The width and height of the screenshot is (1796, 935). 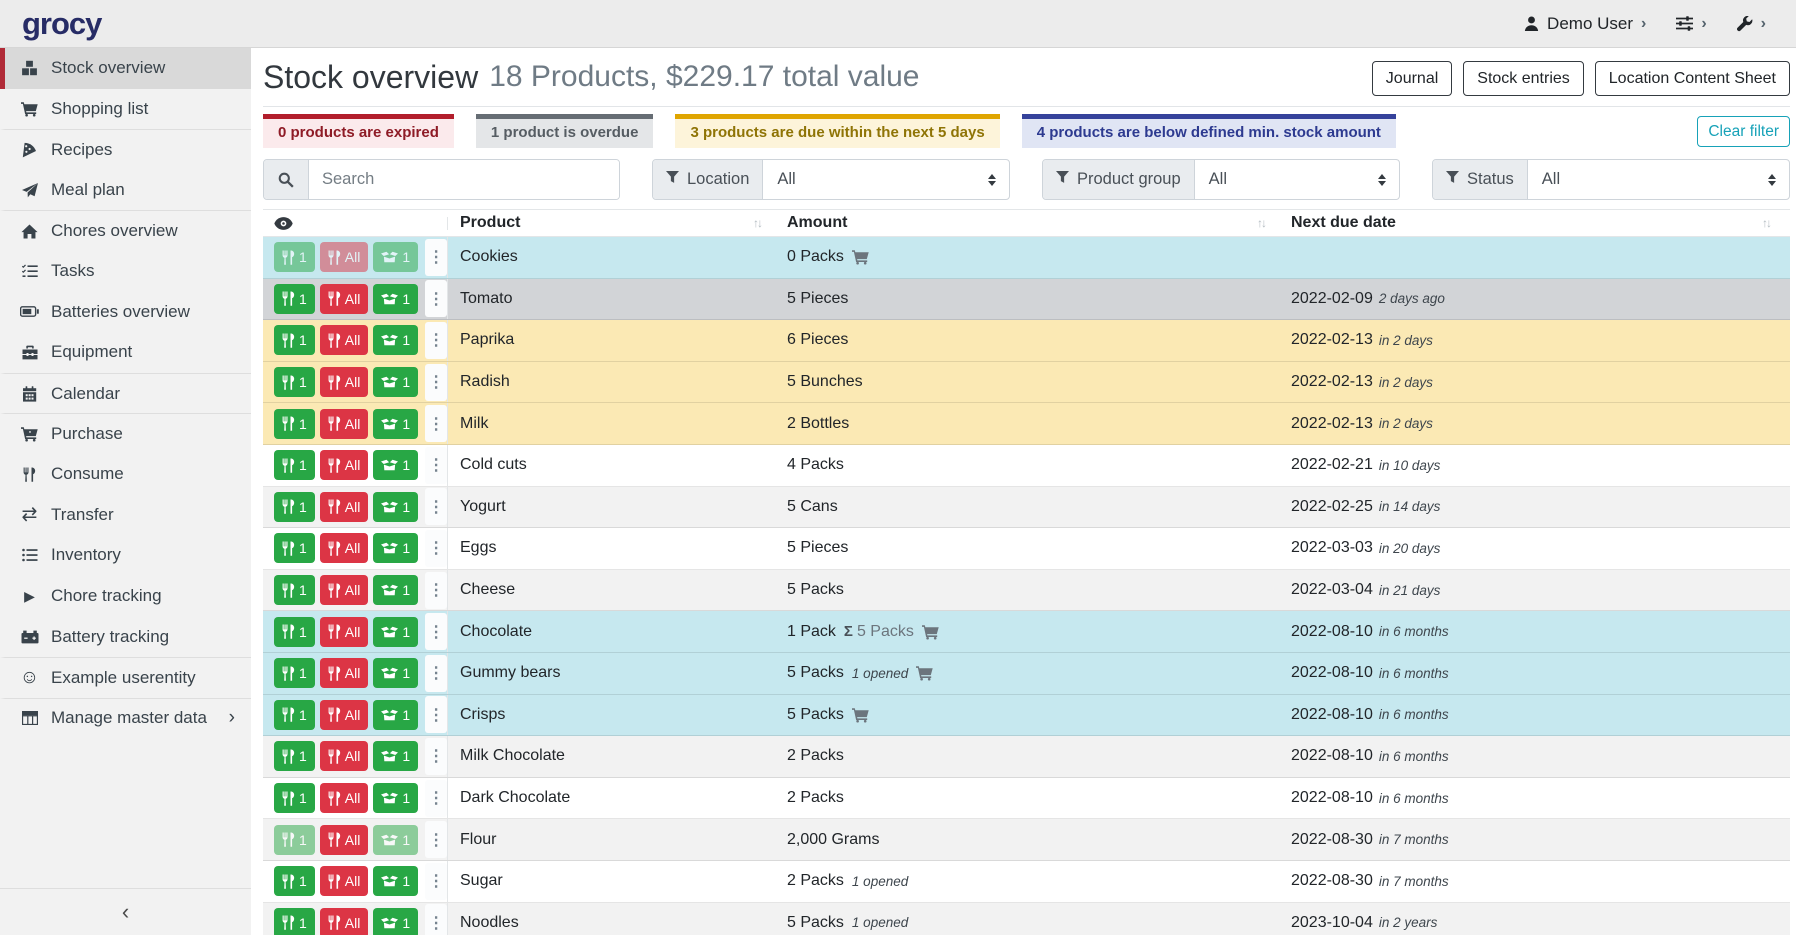 What do you see at coordinates (125, 230) in the screenshot?
I see `sidebar-item-chores-overview: Chores overview` at bounding box center [125, 230].